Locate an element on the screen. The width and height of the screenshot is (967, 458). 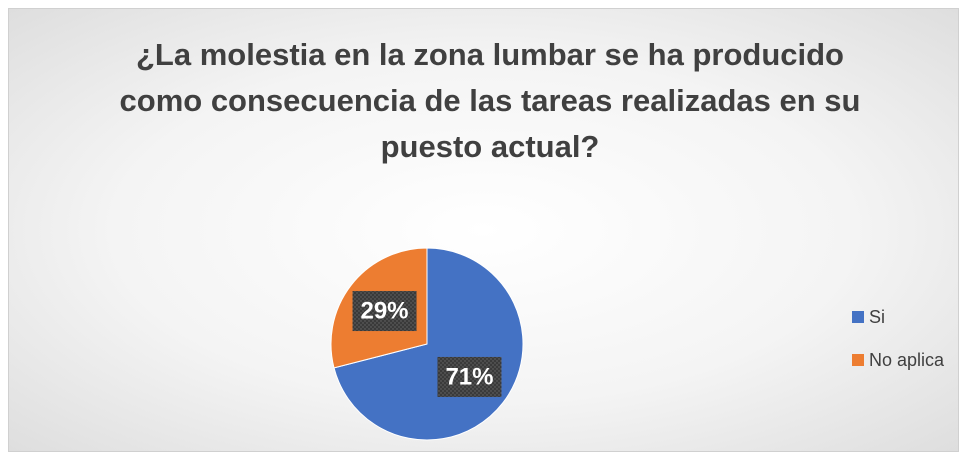
legend-label: Si is located at coordinates (877, 317).